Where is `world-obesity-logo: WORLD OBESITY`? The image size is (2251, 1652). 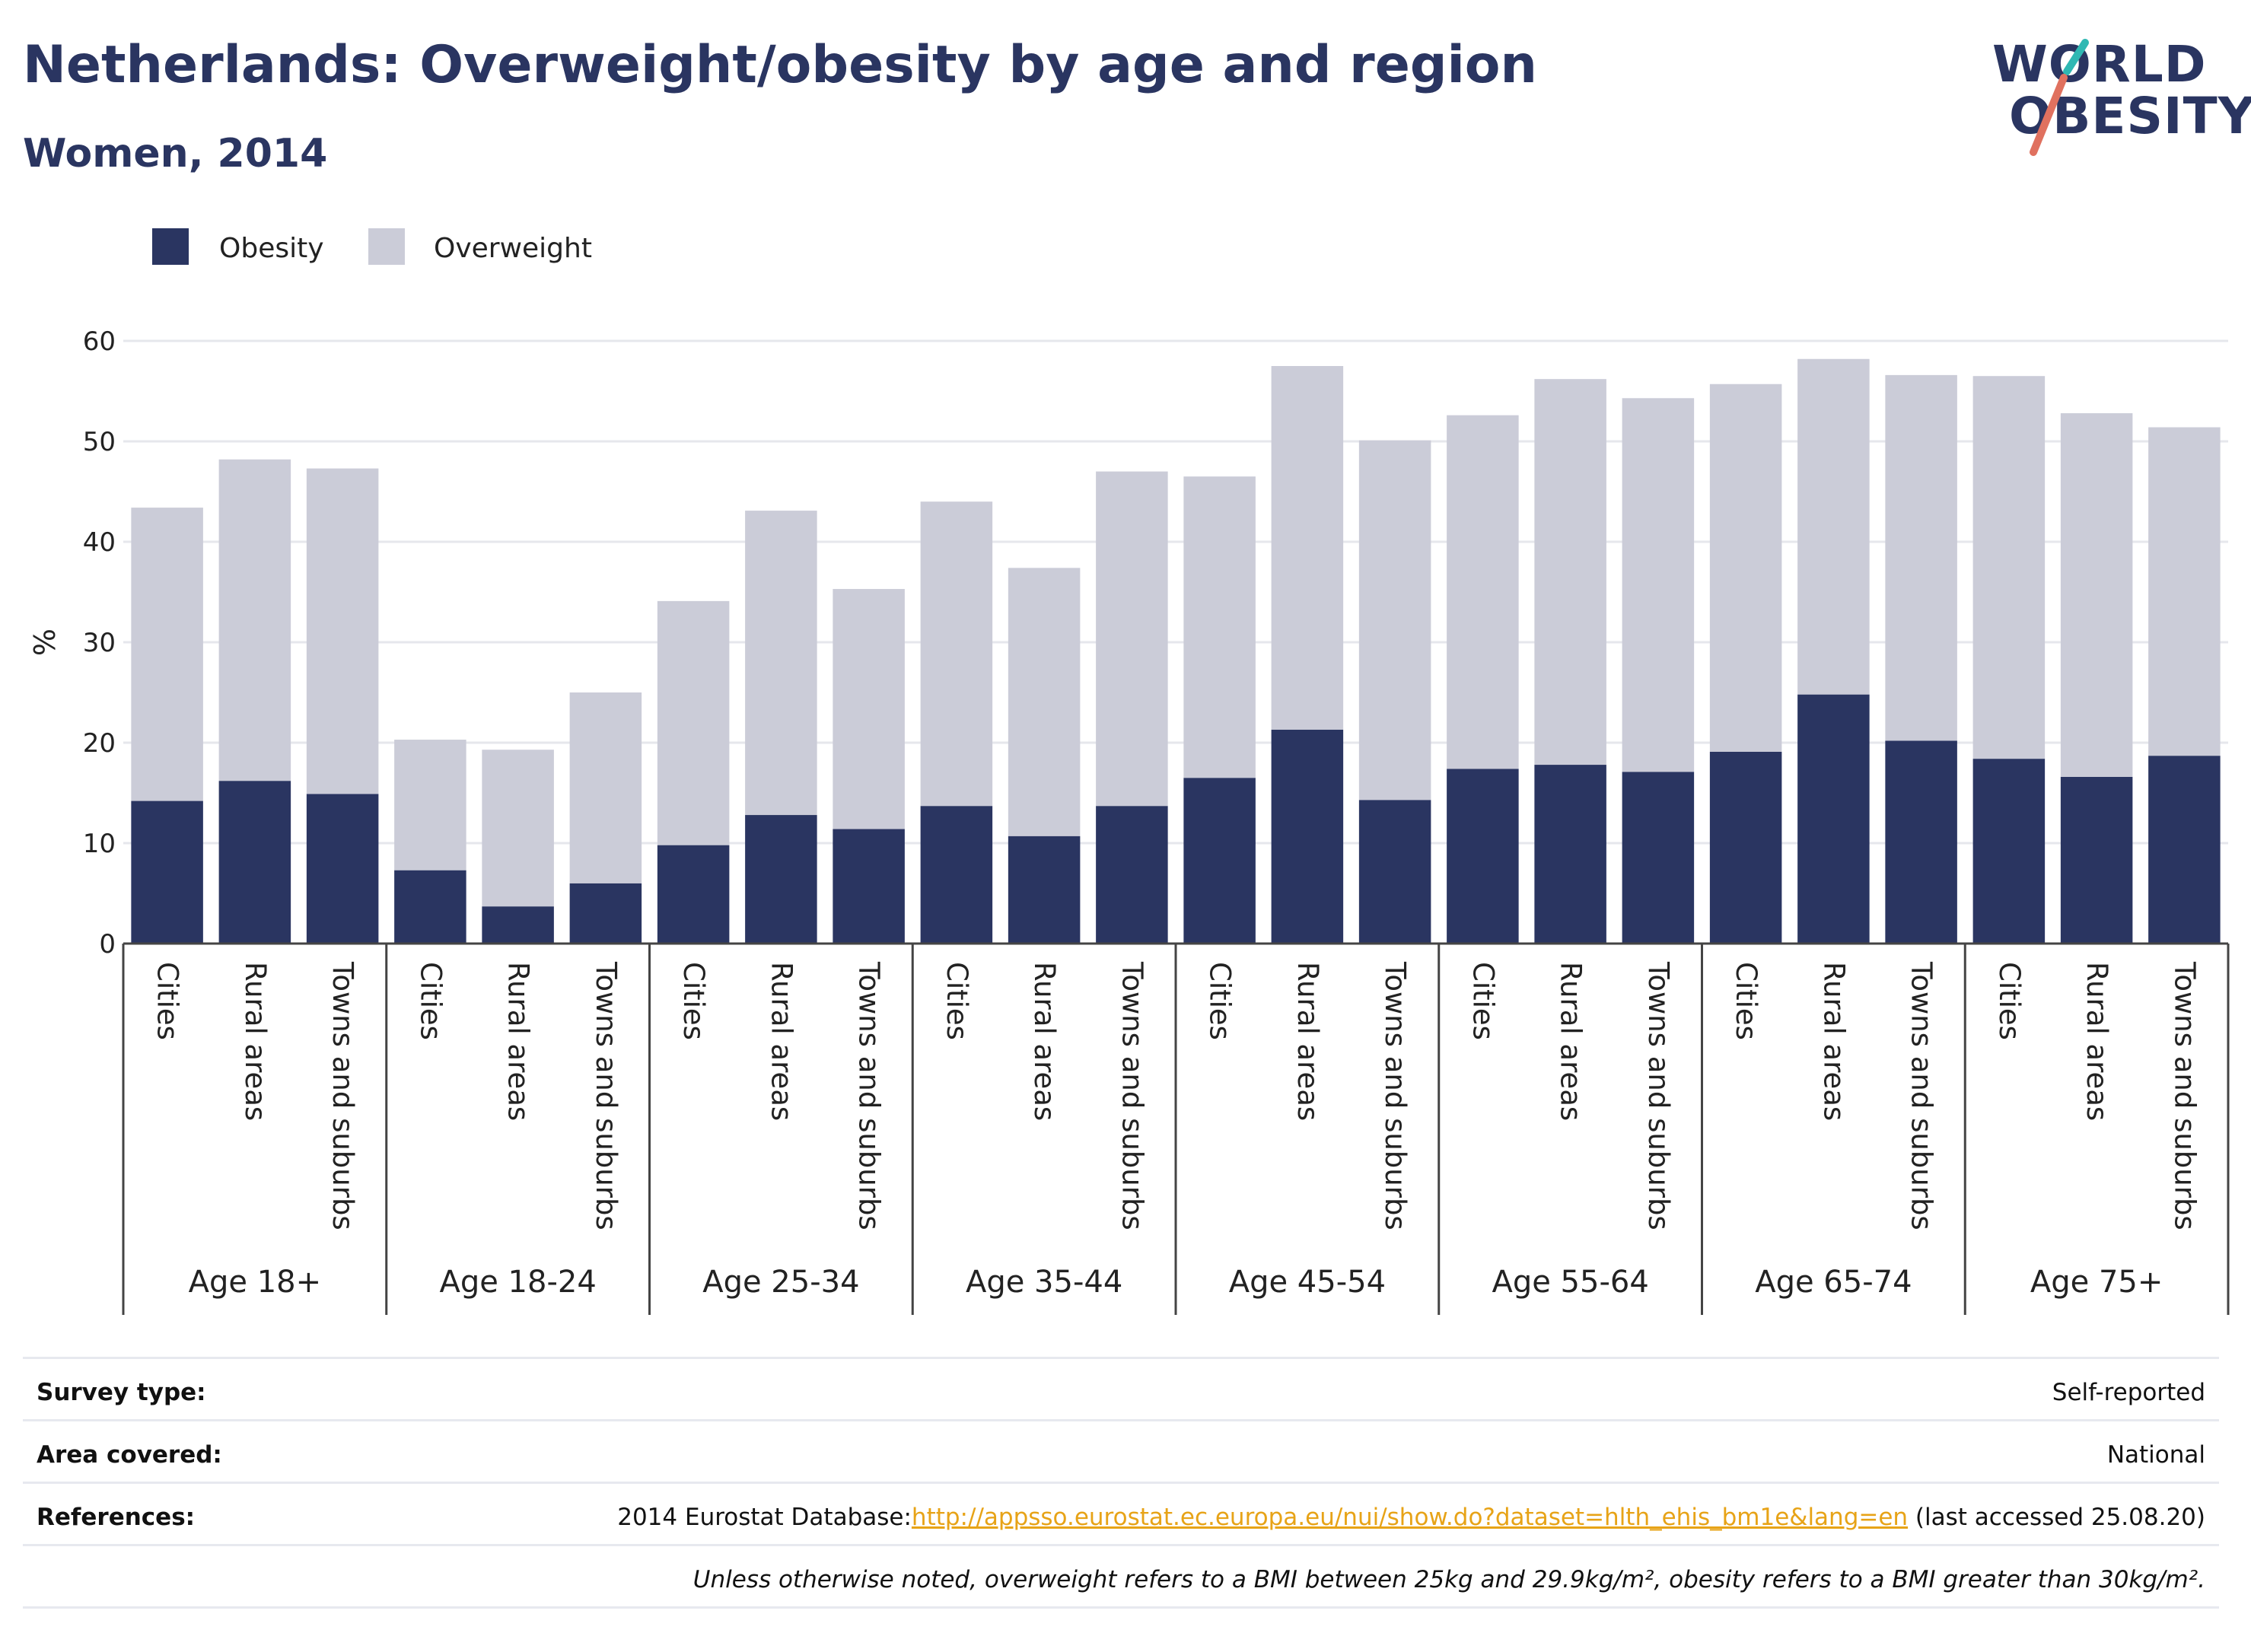
world-obesity-logo: WORLD OBESITY is located at coordinates (2115, 95).